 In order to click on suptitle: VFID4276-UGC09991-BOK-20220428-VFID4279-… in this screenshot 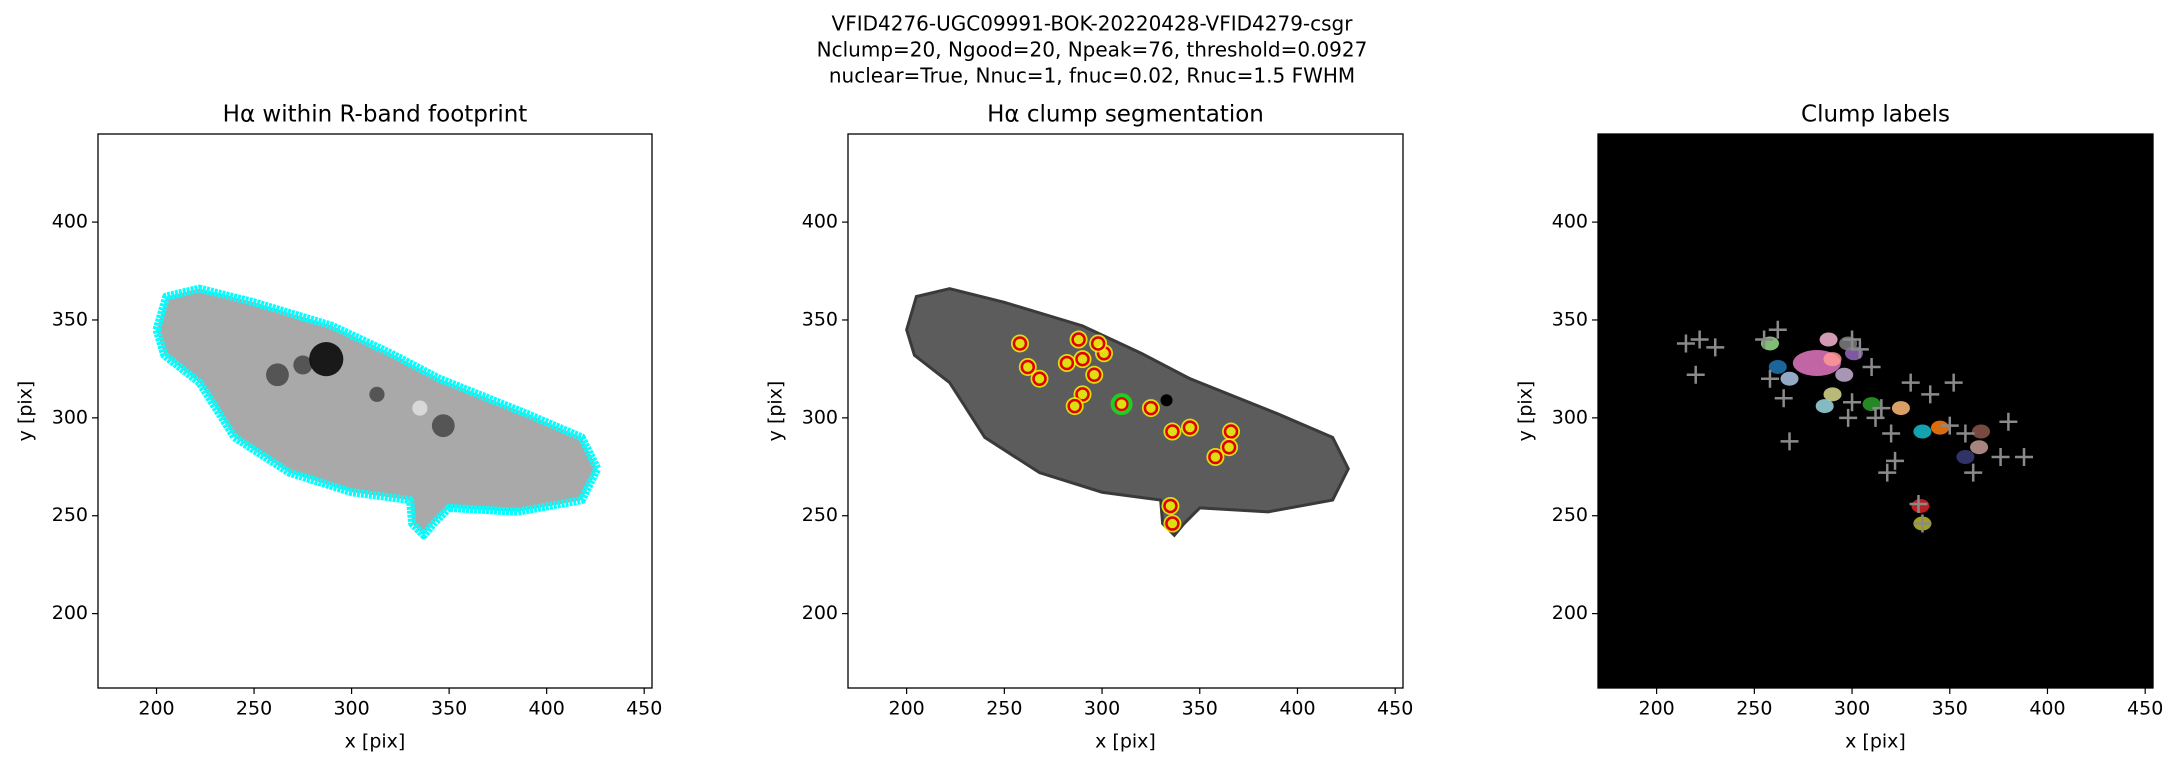, I will do `click(1093, 24)`.